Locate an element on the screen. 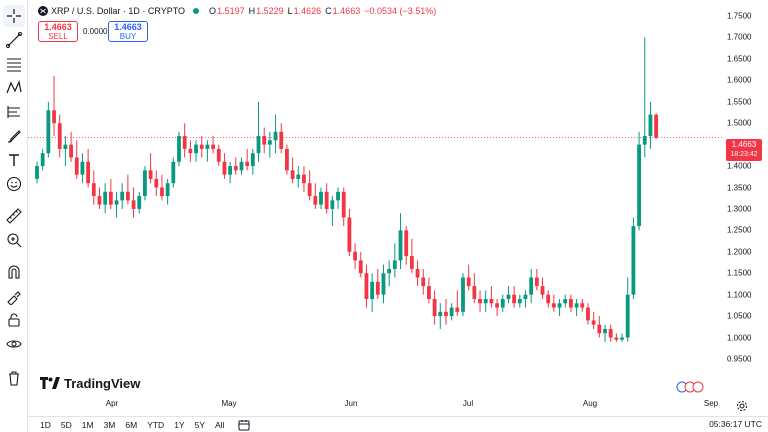 Image resolution: width=768 pixels, height=432 pixels. last-price-value: 1.4663 is located at coordinates (744, 144).